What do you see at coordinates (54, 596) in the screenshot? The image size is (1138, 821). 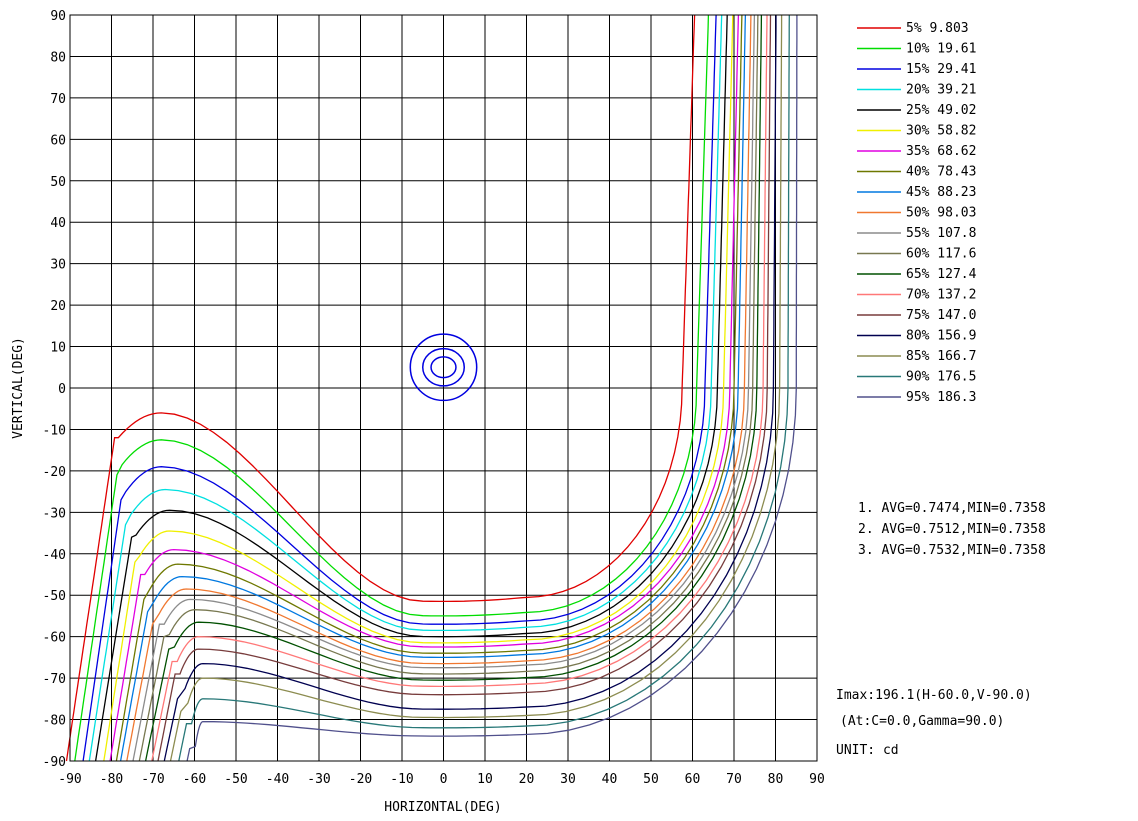 I see `y-tick-label: -50` at bounding box center [54, 596].